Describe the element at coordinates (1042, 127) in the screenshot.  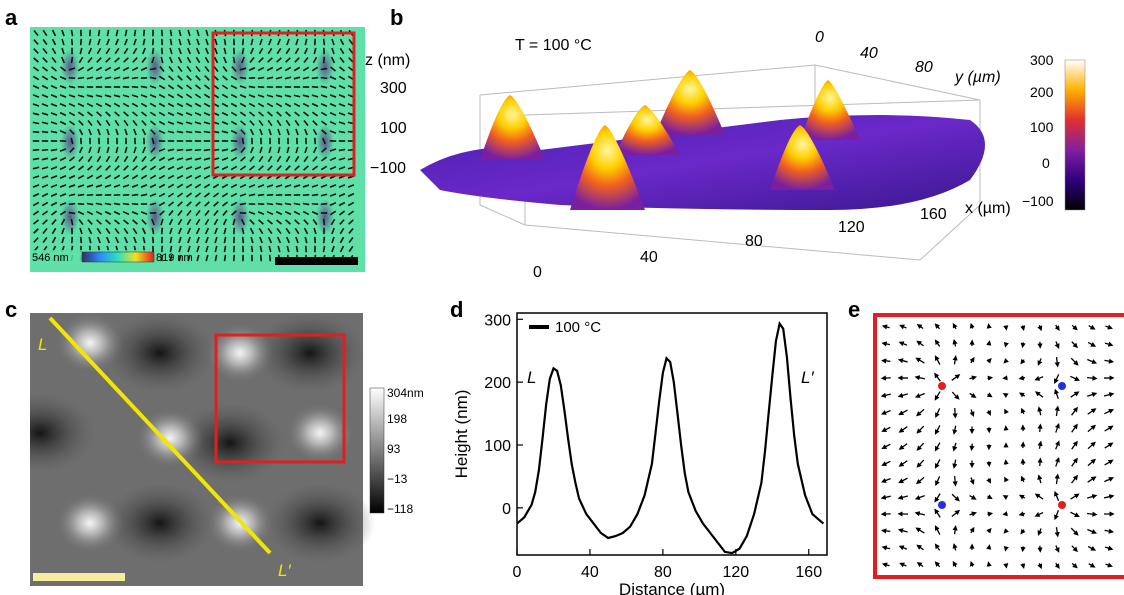
I see `panel-b-cb-tick: 100` at that location.